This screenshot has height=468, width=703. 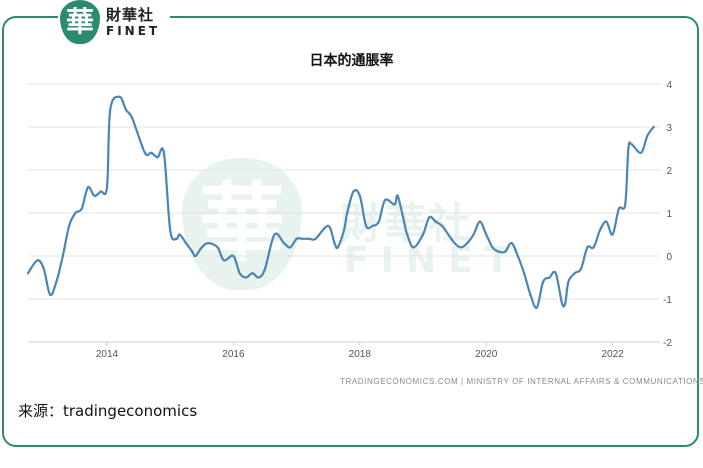 What do you see at coordinates (612, 354) in the screenshot?
I see `x-tick-label: 2022` at bounding box center [612, 354].